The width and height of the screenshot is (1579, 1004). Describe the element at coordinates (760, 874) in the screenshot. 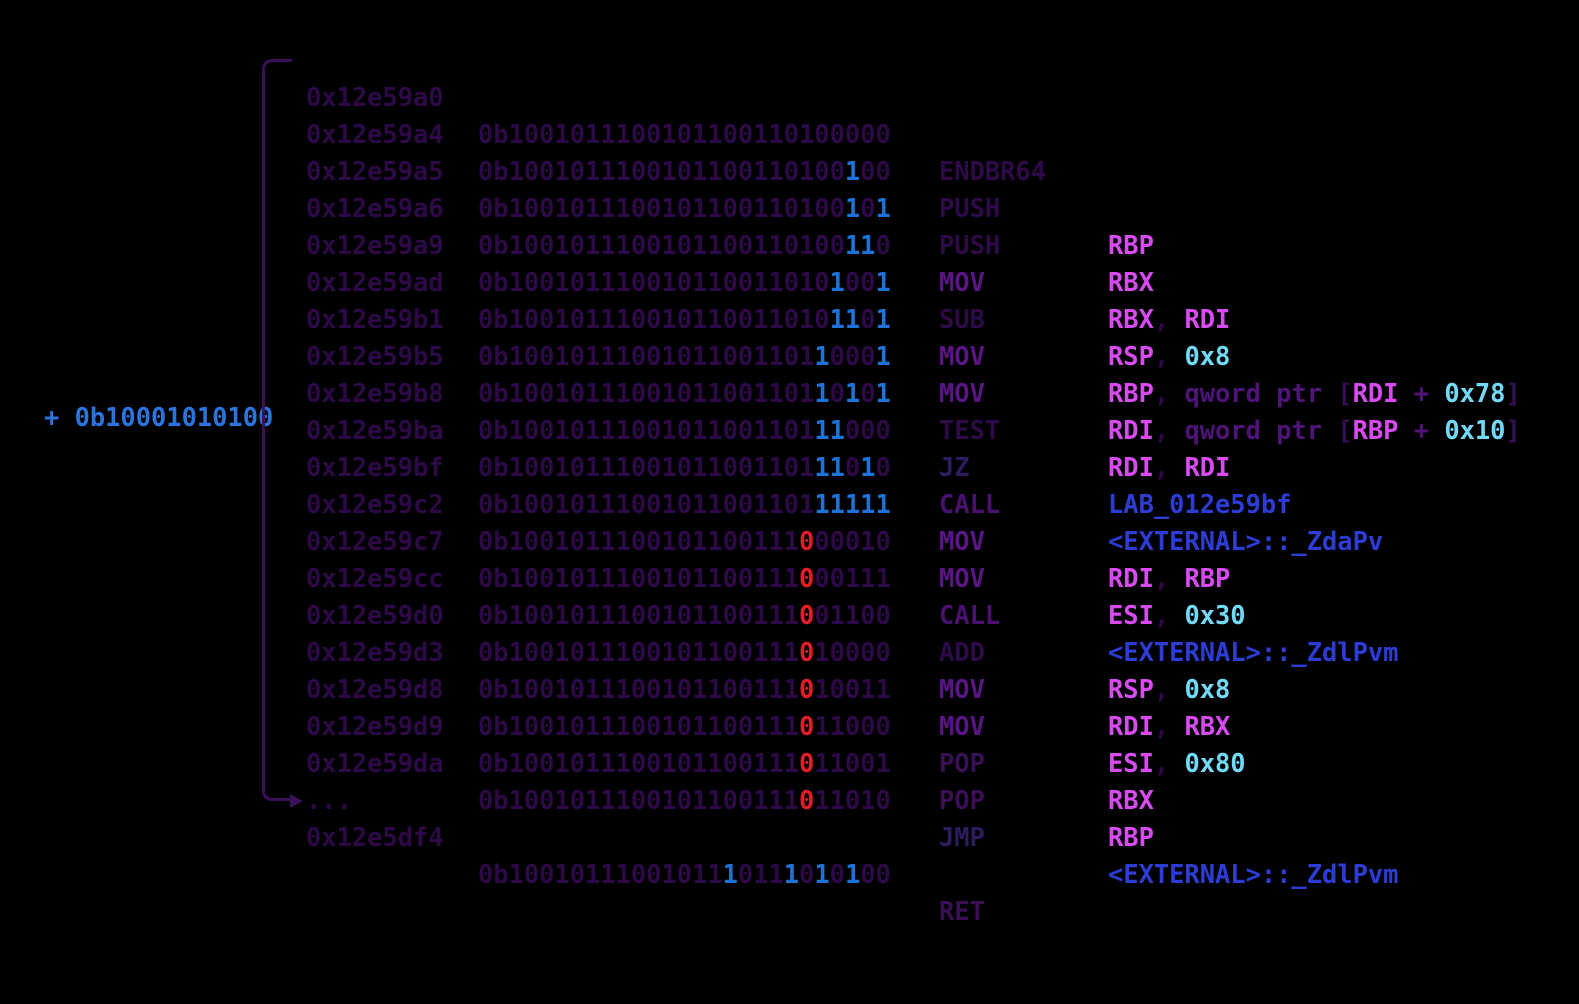

I see `binary-bits: 011` at that location.